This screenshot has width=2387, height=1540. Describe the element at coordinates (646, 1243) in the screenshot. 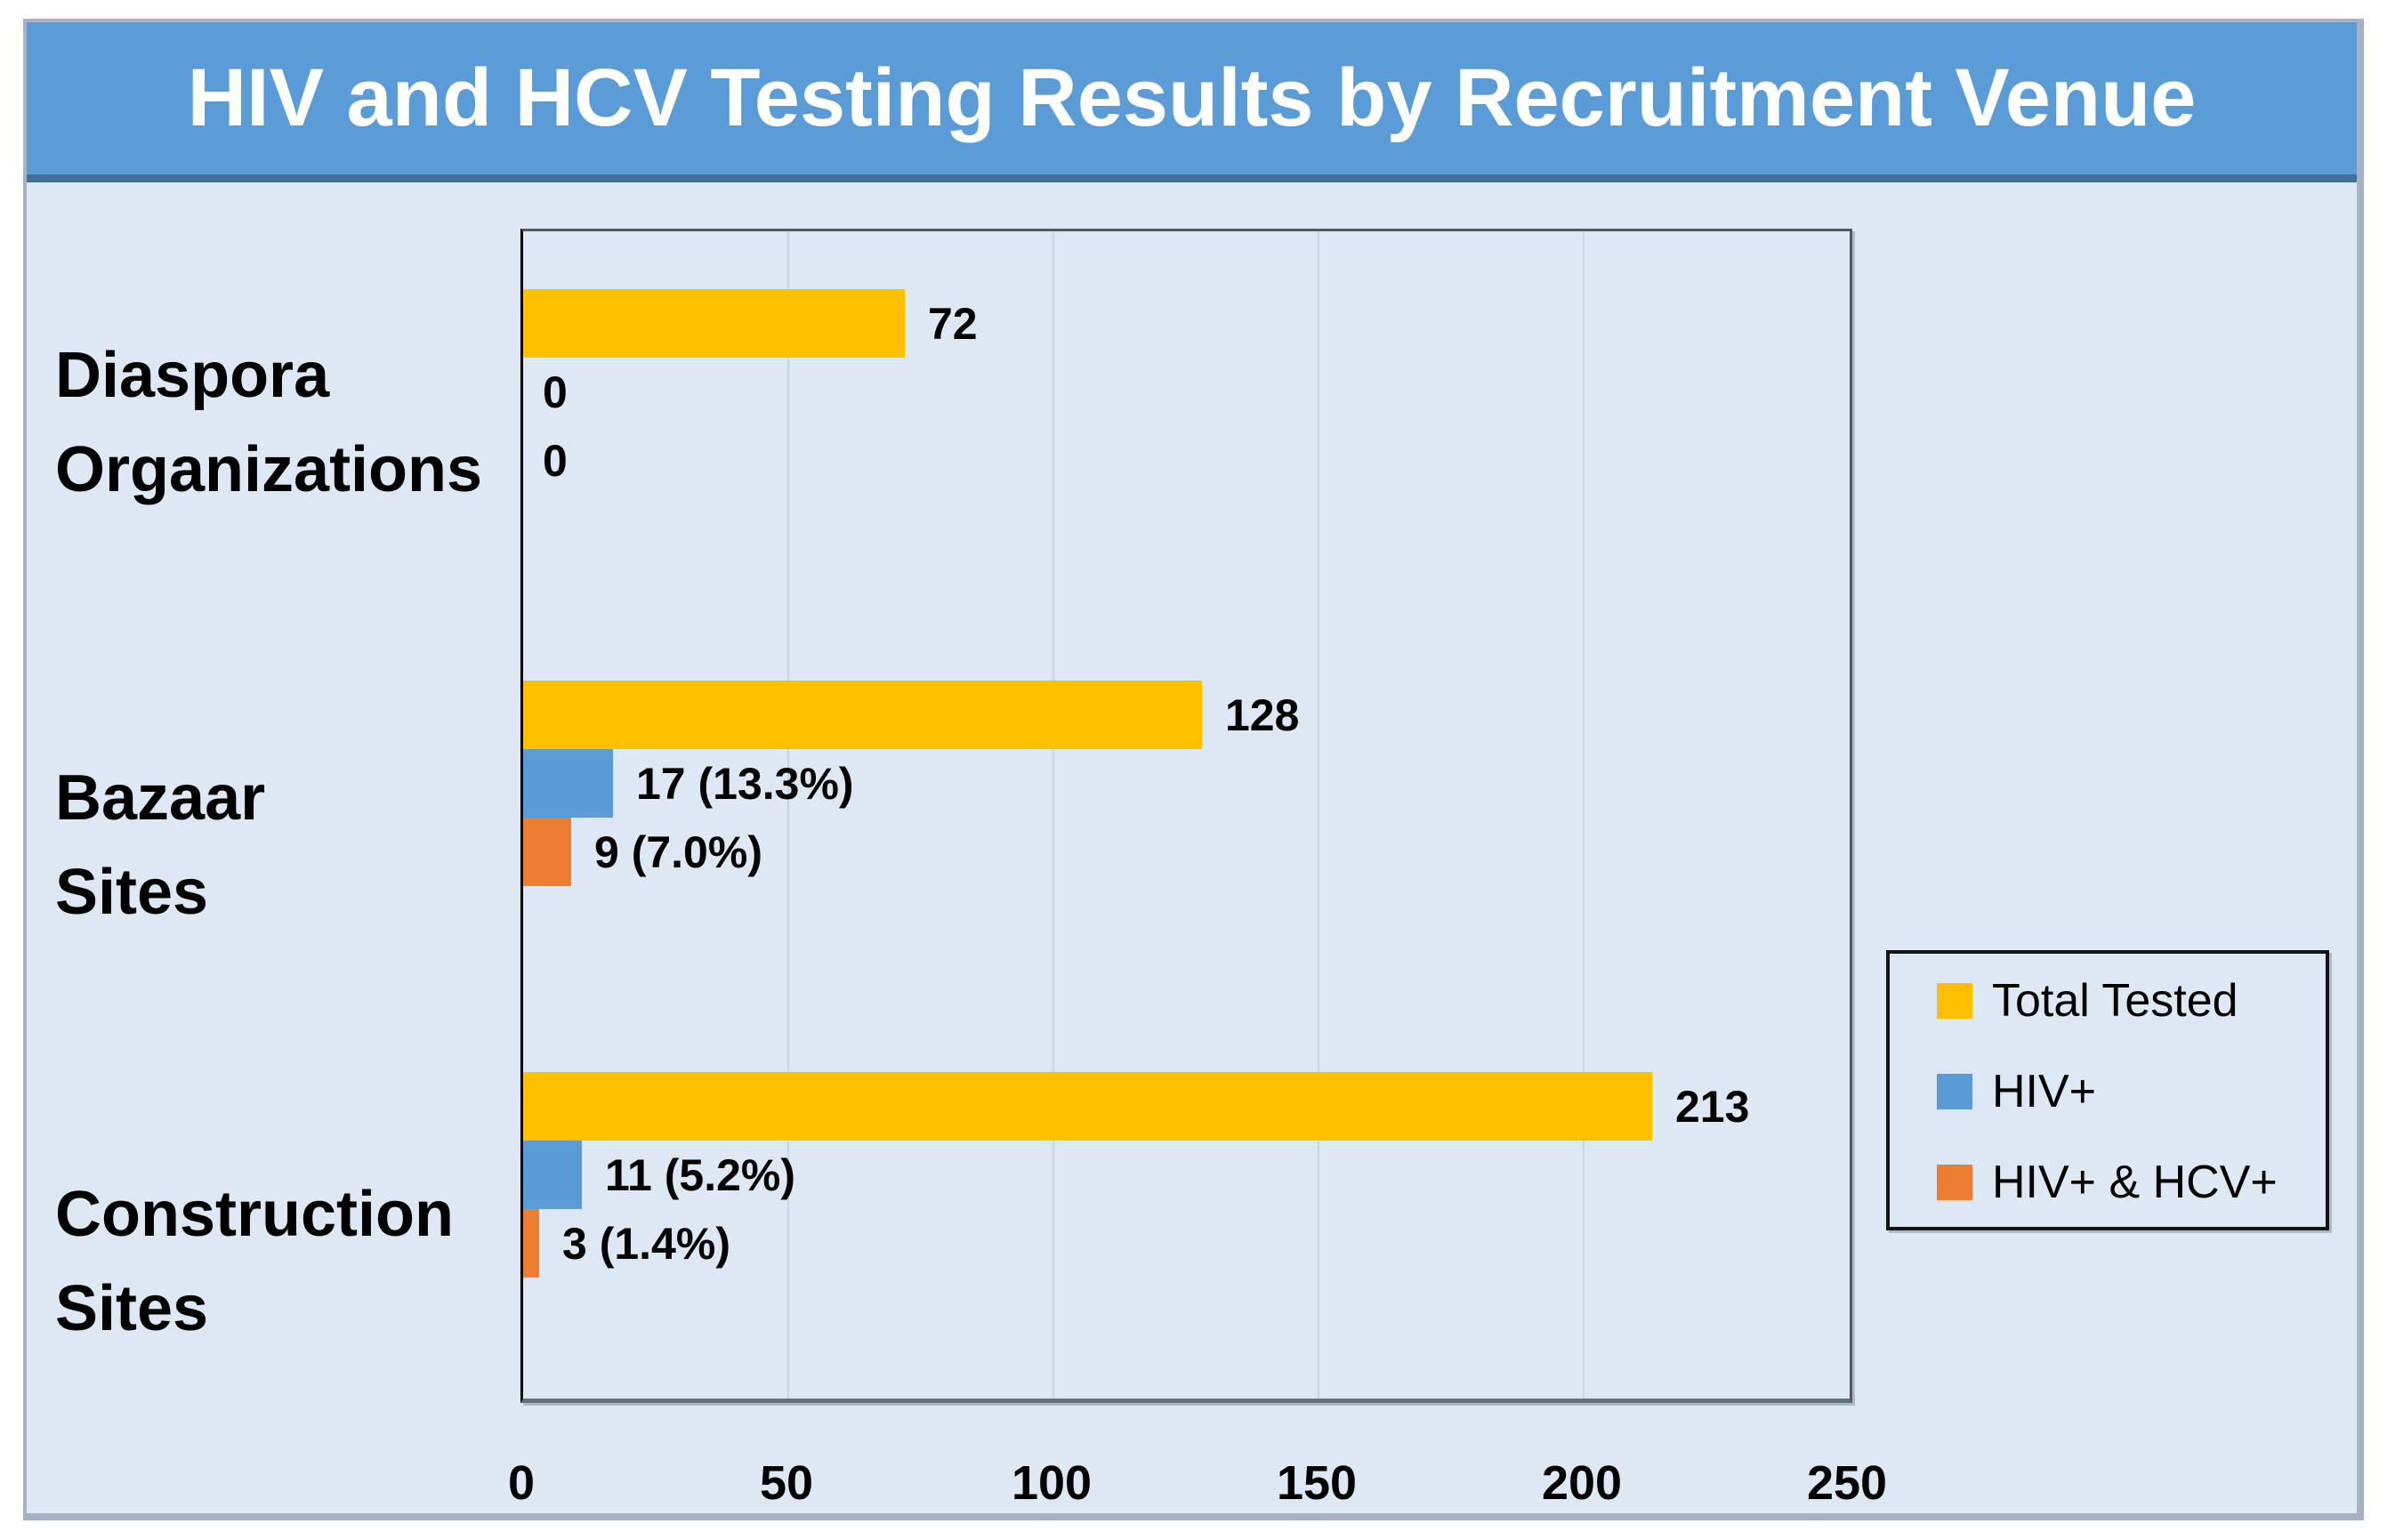

I see `value-label-hiv-hcv-construction-sites: 3 (1.4%)` at that location.